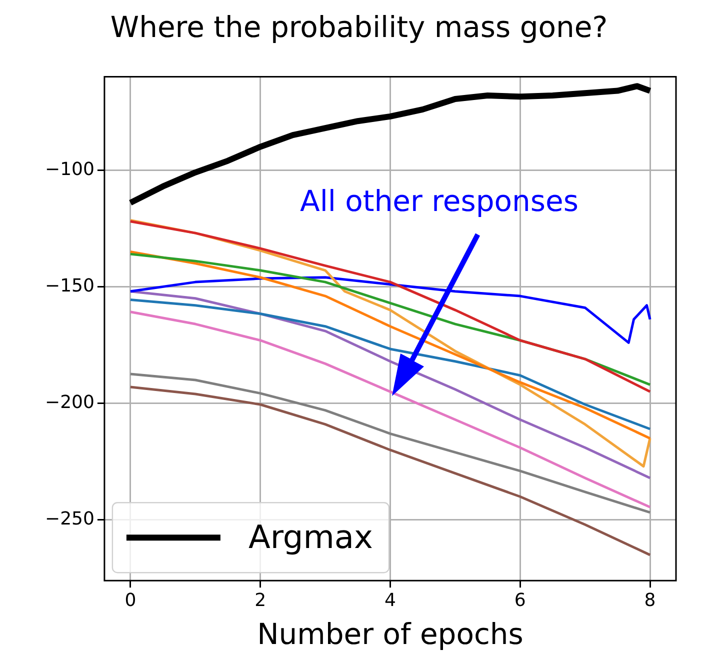  I want to click on y-tick-label: −250, so click(69, 519).